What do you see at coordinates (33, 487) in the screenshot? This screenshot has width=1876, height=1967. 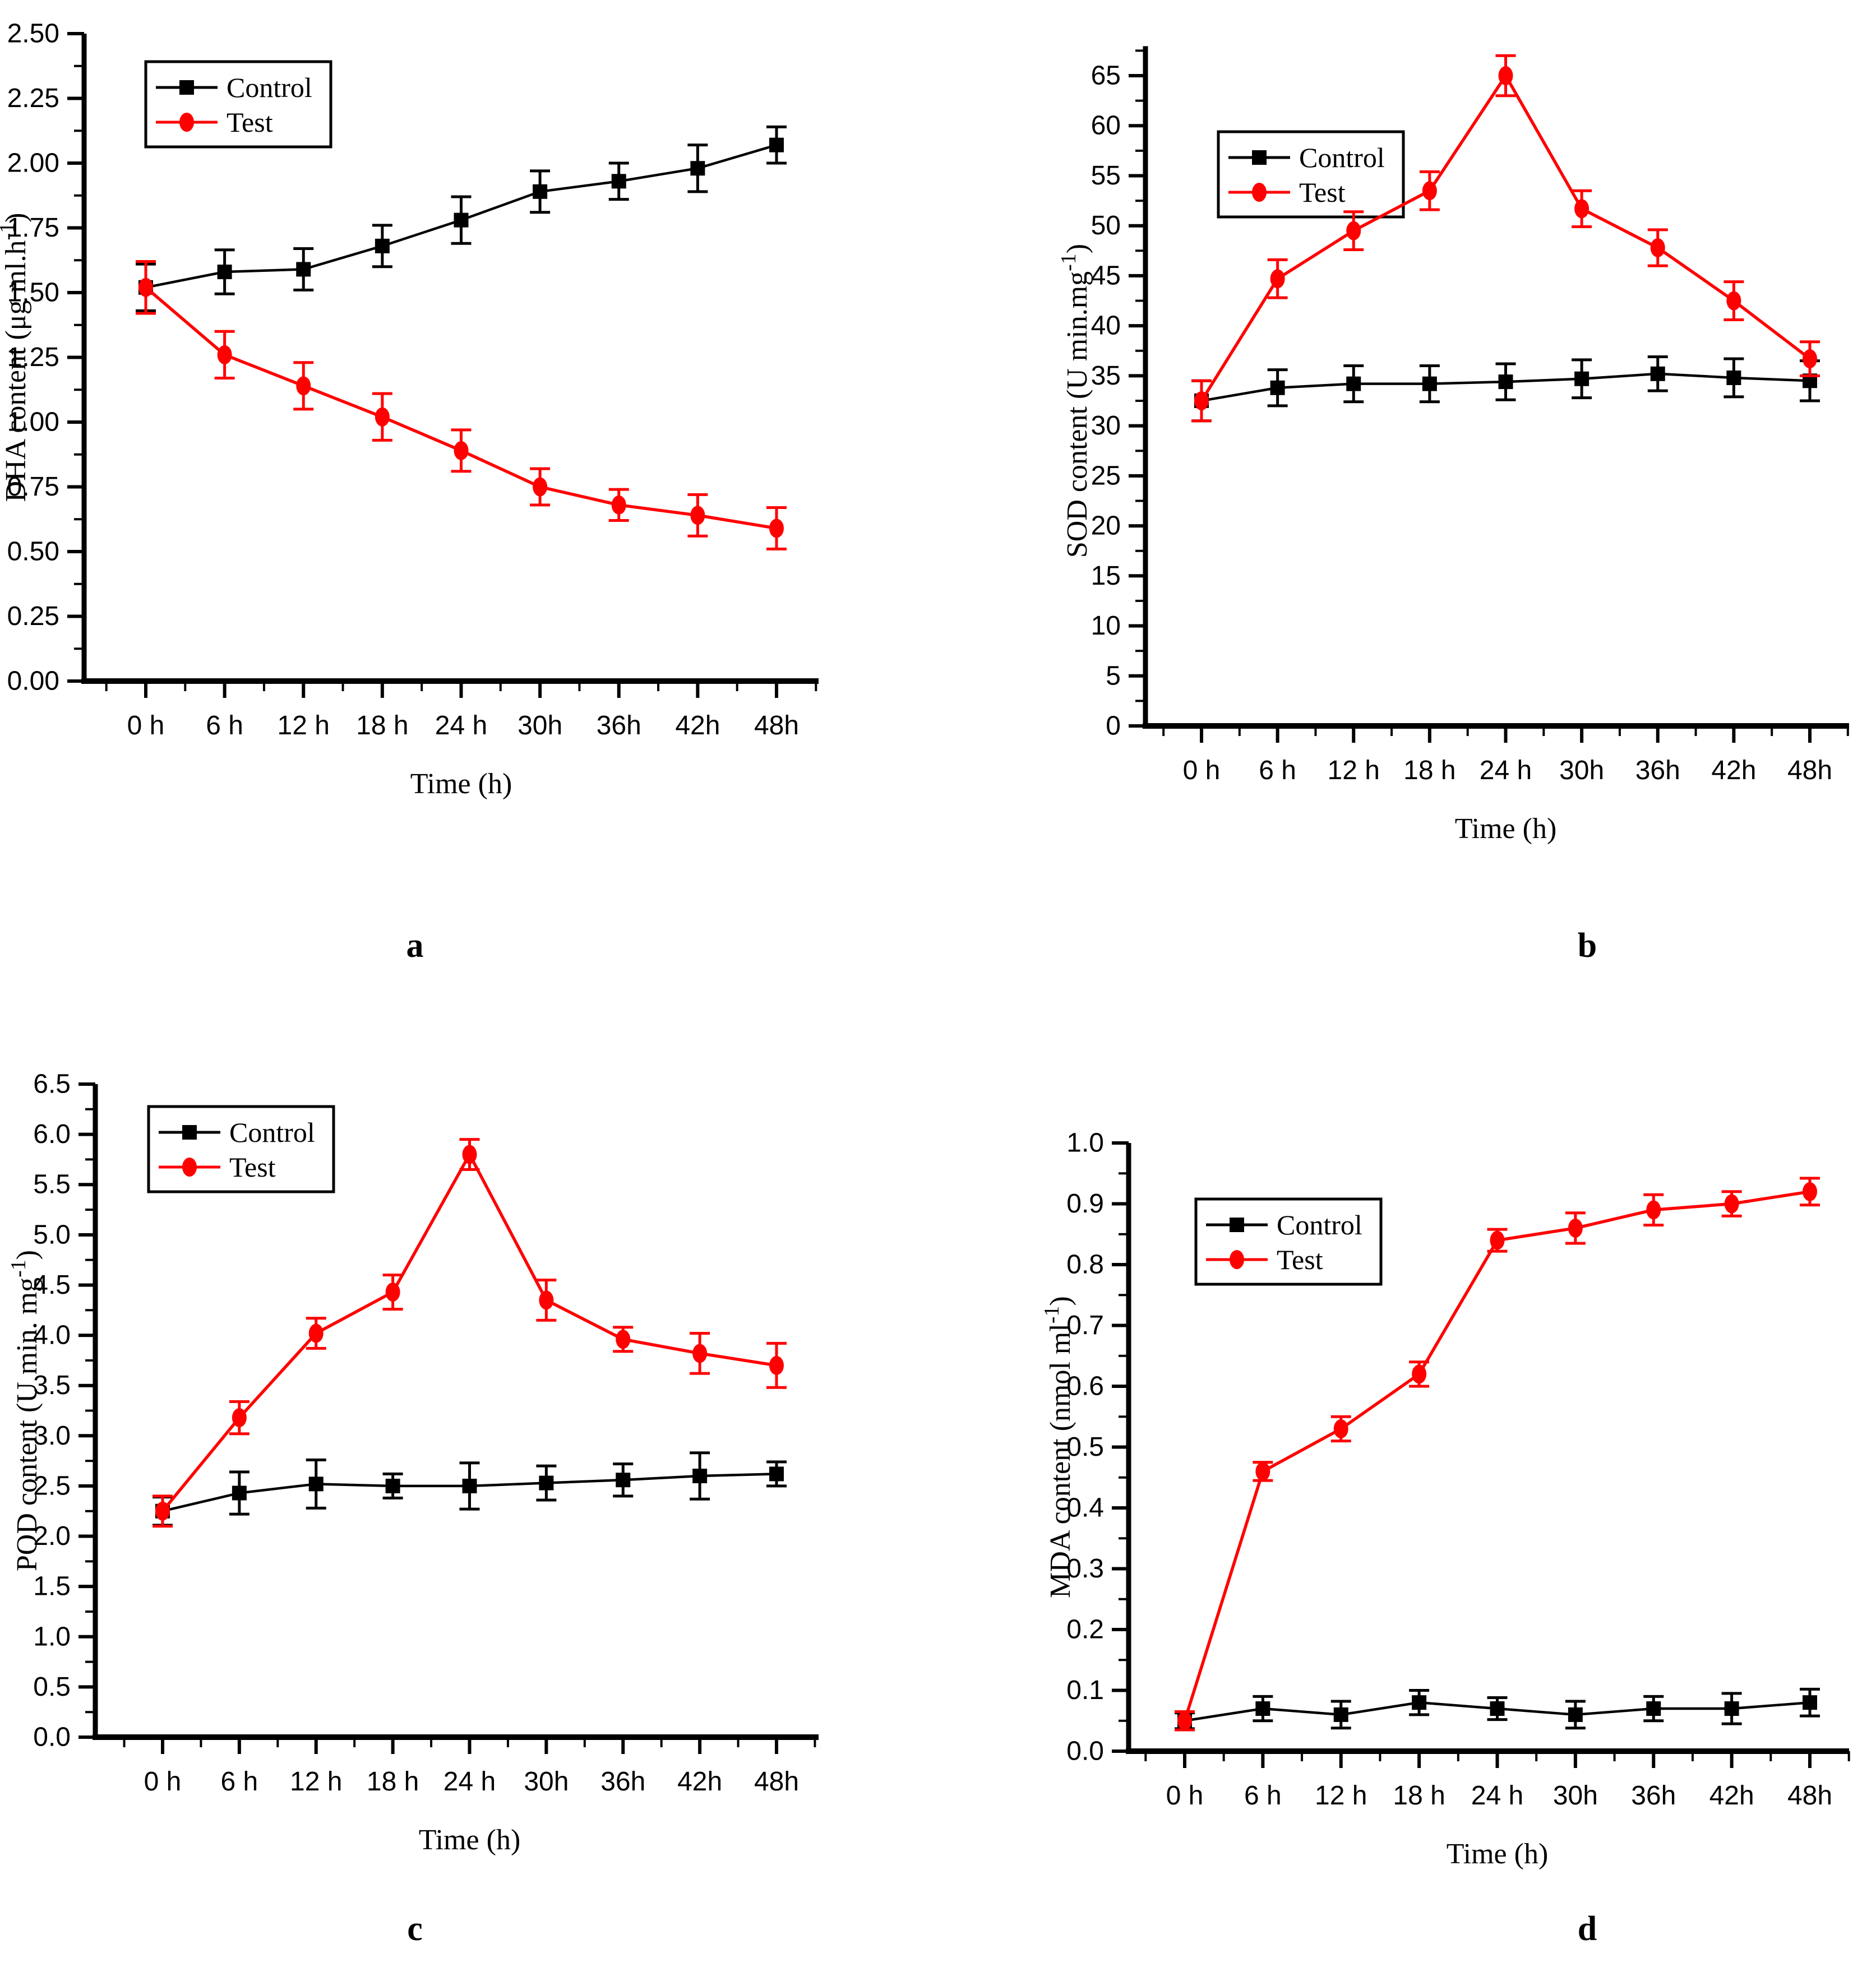 I see `svg-text: 0.75` at bounding box center [33, 487].